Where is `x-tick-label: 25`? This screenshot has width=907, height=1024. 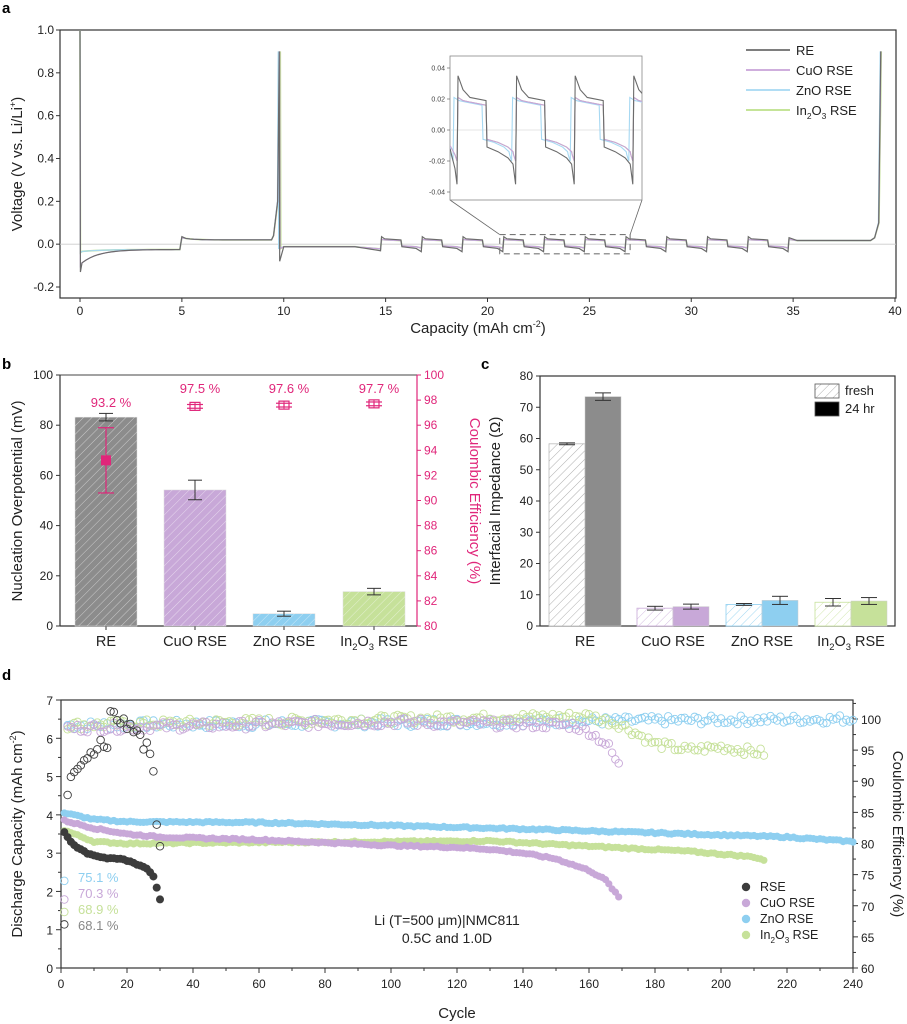
x-tick-label: 25 is located at coordinates (590, 311).